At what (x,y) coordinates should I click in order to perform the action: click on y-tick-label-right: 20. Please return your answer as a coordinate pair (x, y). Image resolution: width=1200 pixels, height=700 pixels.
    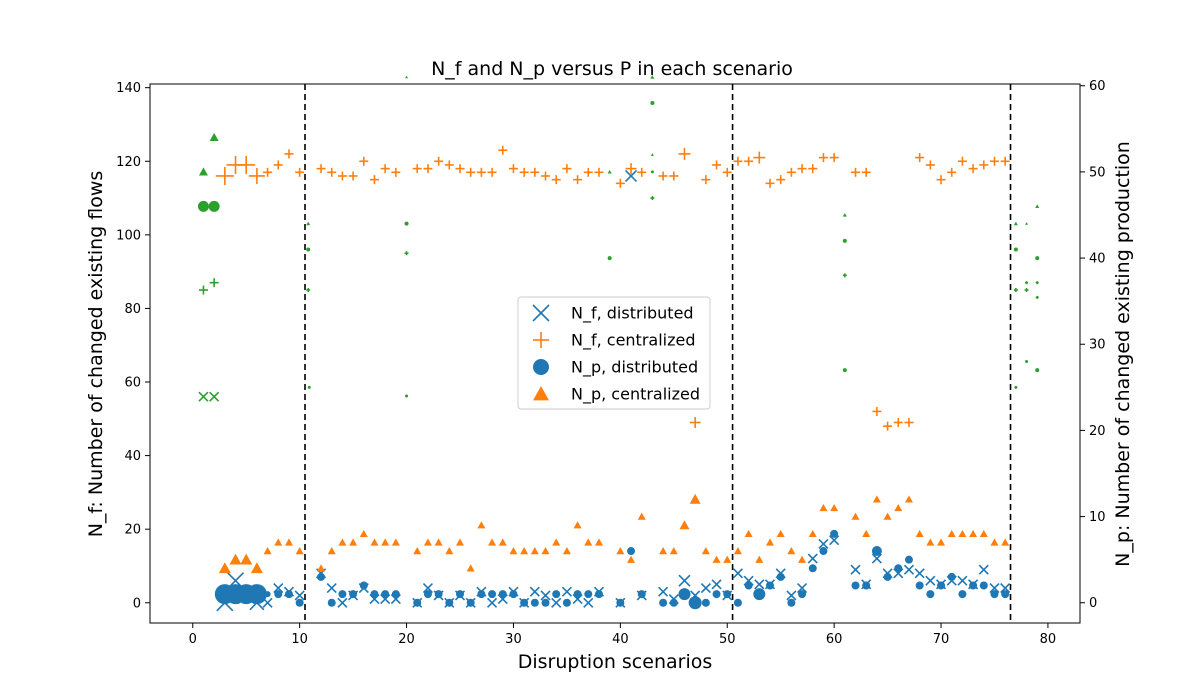
    Looking at the image, I should click on (1097, 431).